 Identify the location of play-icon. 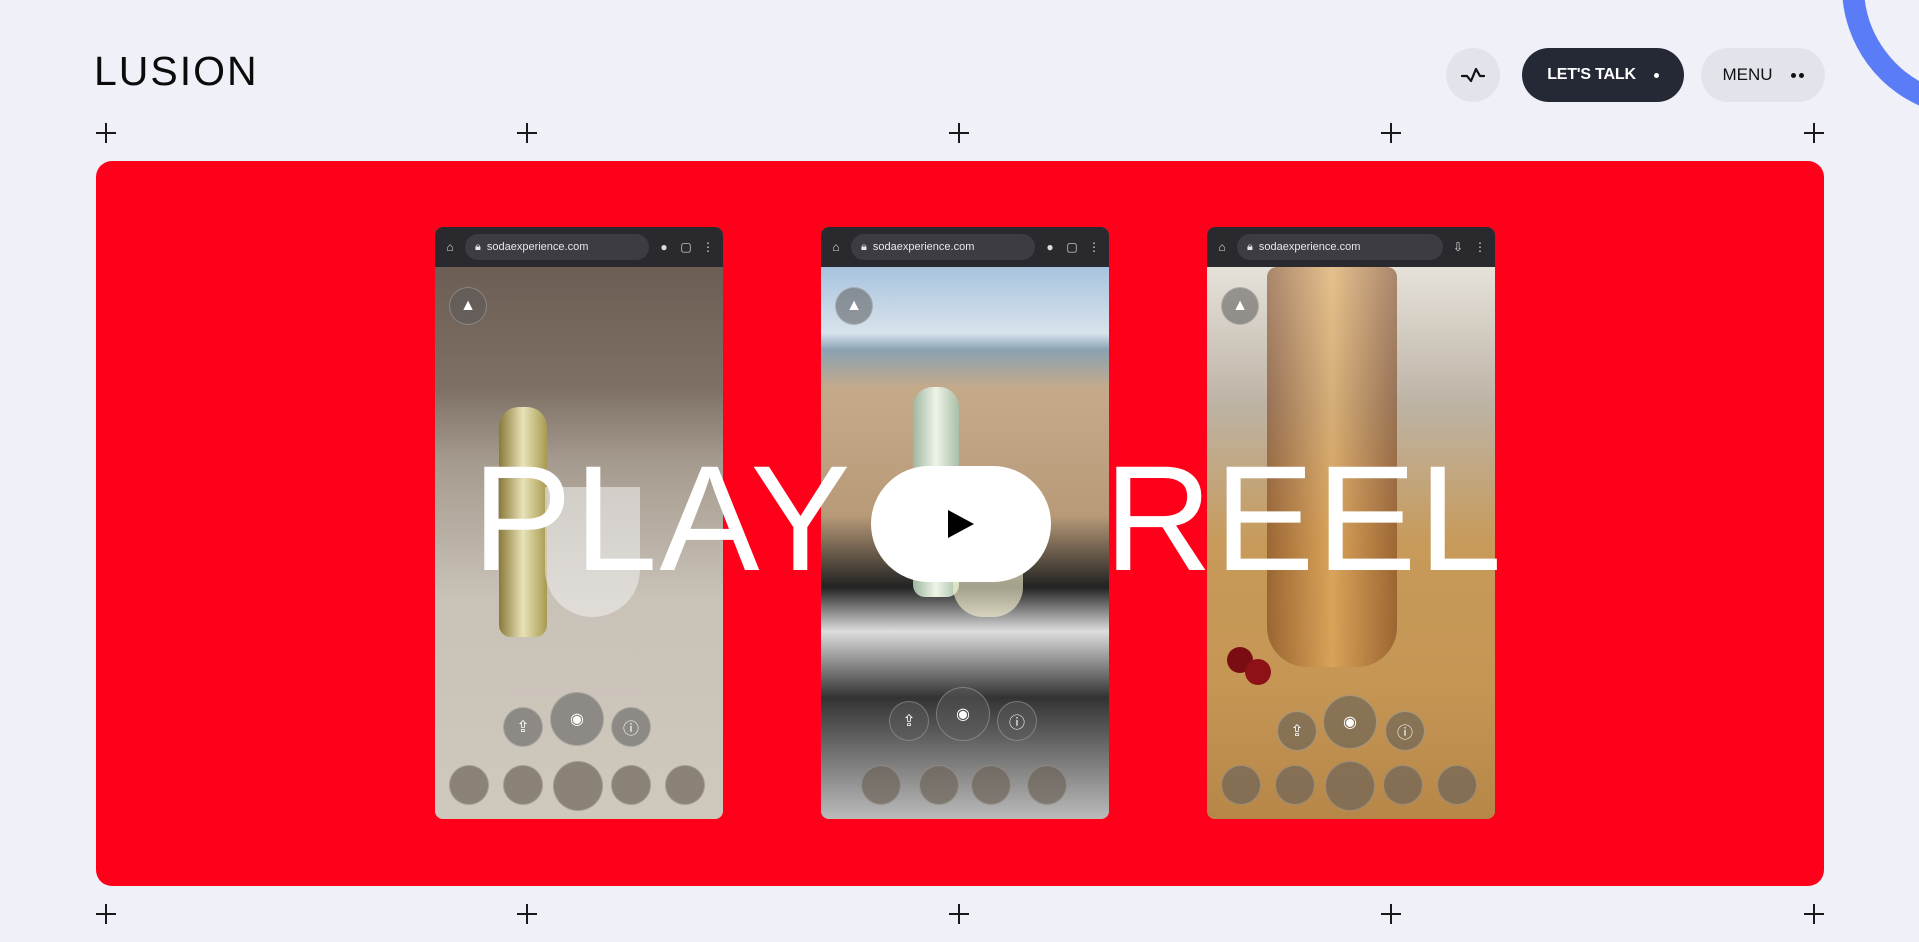
(961, 524).